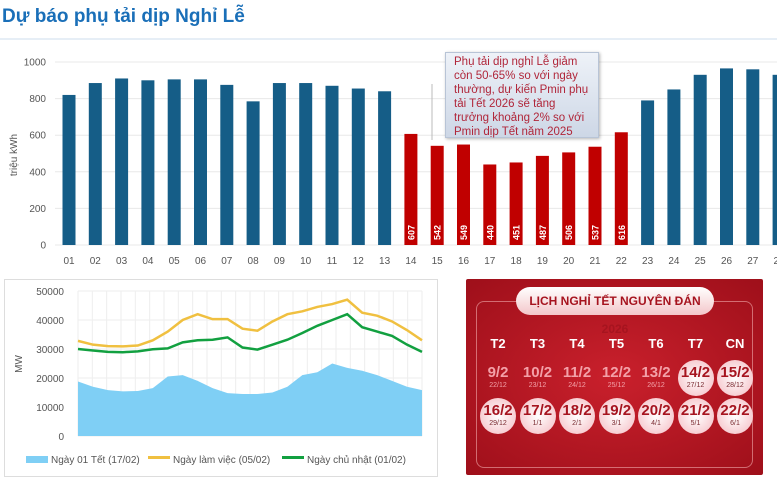 Image resolution: width=777 pixels, height=486 pixels. What do you see at coordinates (35, 63) in the screenshot?
I see `y-tick-label: 1000` at bounding box center [35, 63].